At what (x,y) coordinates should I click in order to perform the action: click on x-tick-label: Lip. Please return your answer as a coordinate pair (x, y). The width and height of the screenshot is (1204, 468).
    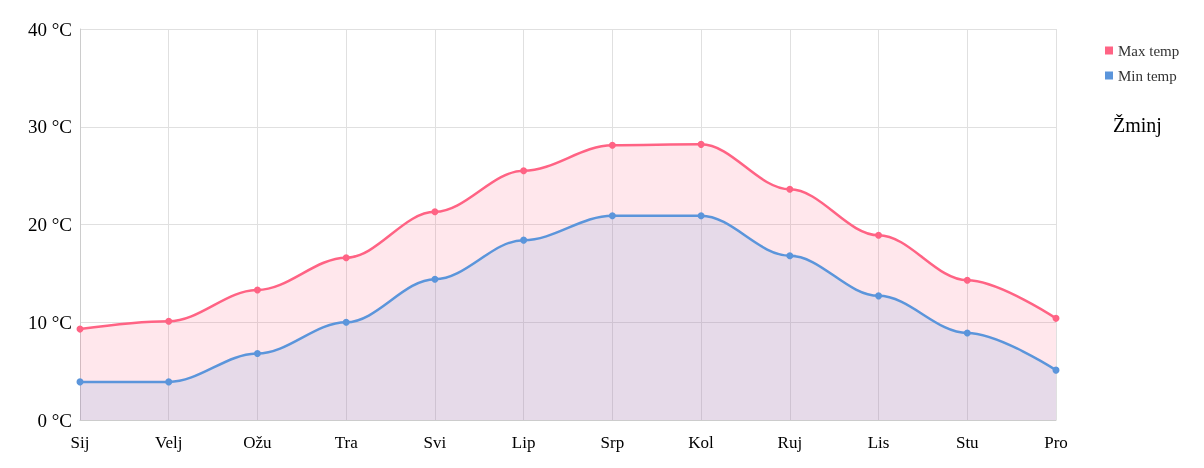
    Looking at the image, I should click on (523, 442).